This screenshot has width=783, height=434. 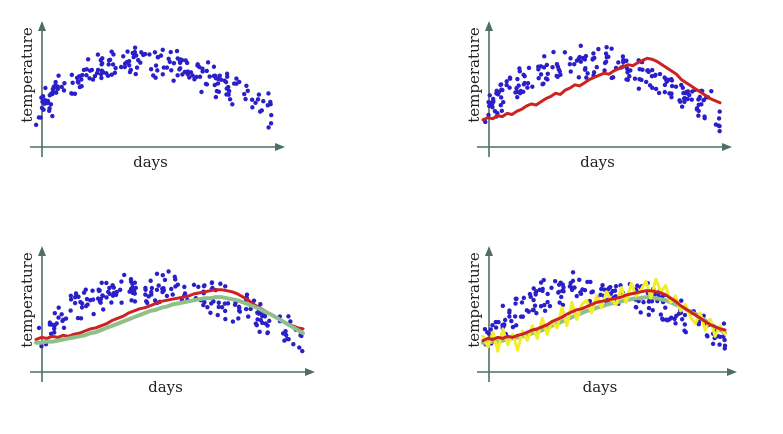 I want to click on y-axis-arrow, so click(x=489, y=251).